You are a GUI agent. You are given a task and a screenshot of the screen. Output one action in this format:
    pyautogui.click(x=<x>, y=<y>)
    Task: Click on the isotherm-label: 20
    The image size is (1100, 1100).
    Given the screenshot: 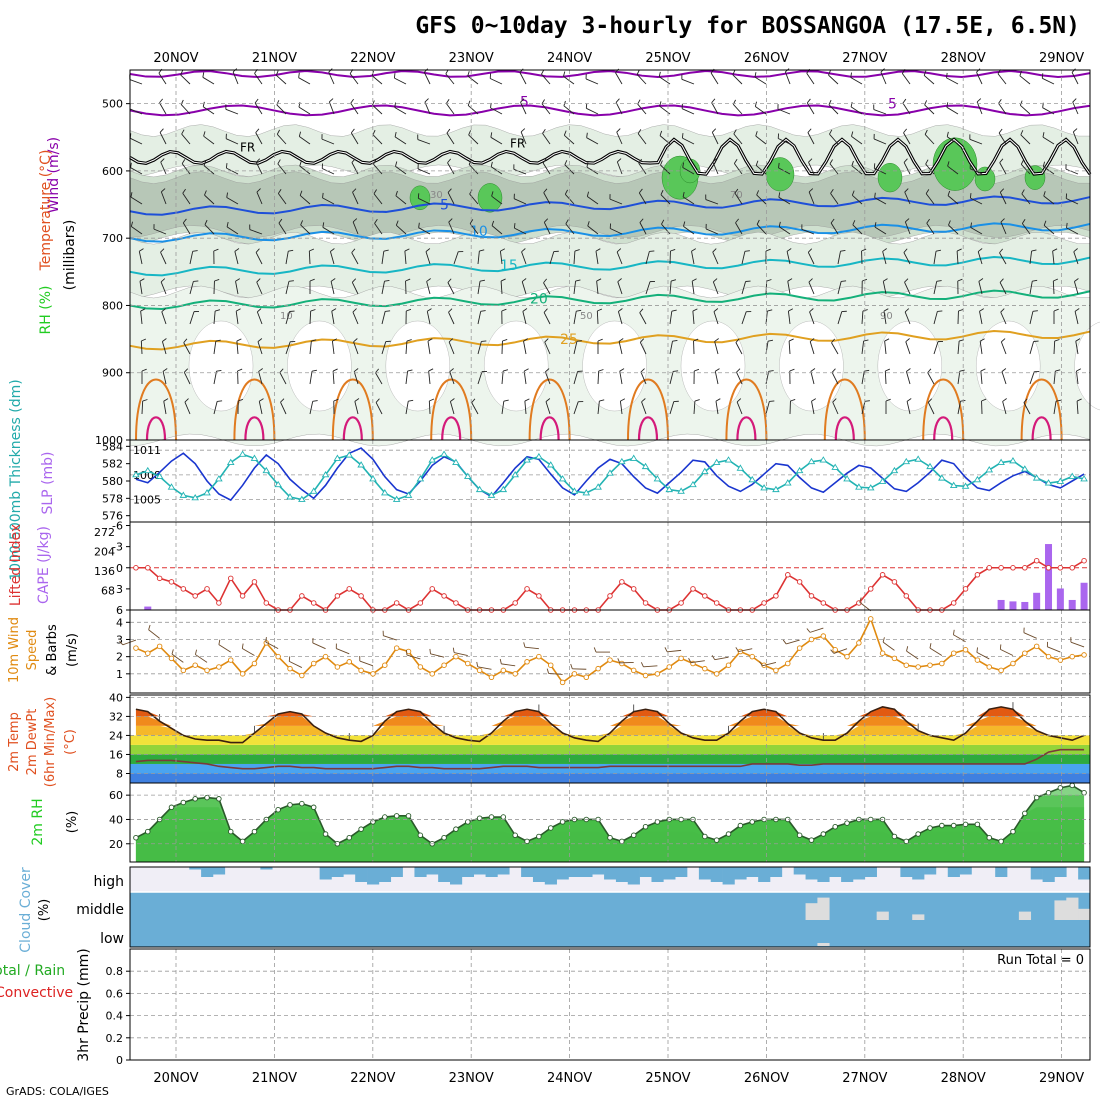 What is the action you would take?
    pyautogui.click(x=539, y=299)
    